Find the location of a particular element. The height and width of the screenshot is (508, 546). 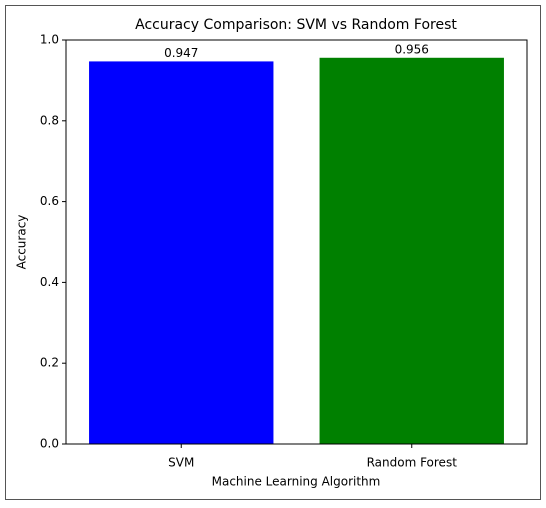

value-label: 0.947 is located at coordinates (181, 53).